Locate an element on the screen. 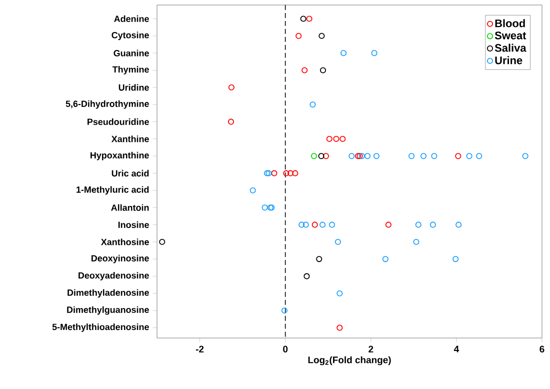  x-tick-label: 4 is located at coordinates (457, 349).